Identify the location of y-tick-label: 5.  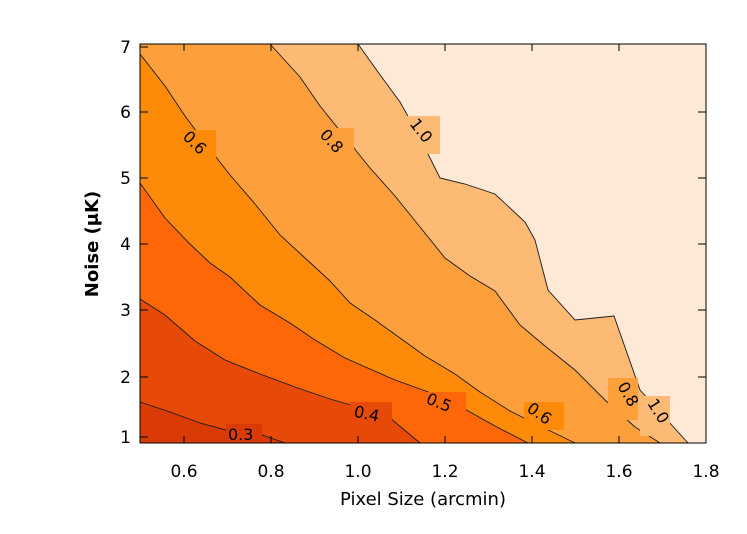
(125, 179).